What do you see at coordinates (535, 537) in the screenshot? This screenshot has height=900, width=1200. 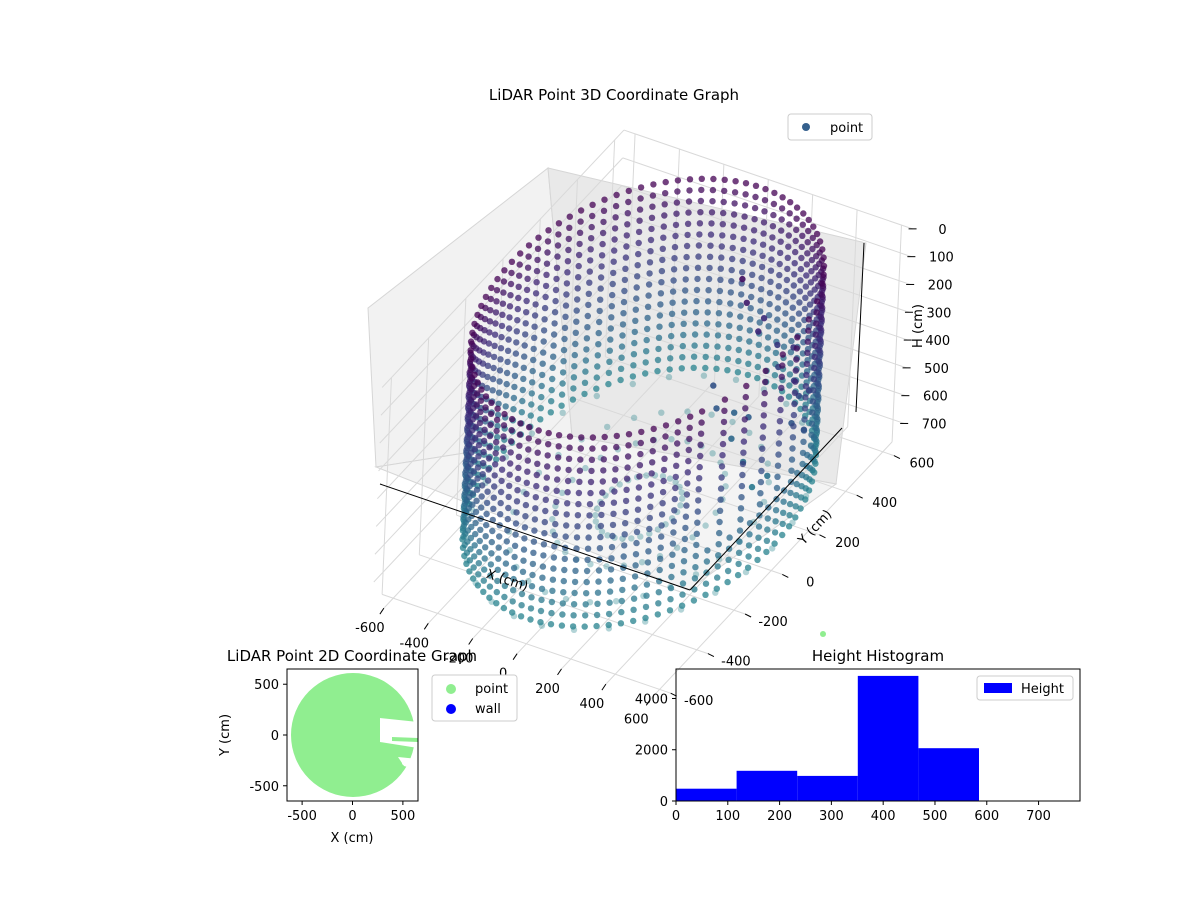 I see `x-axis-line` at bounding box center [535, 537].